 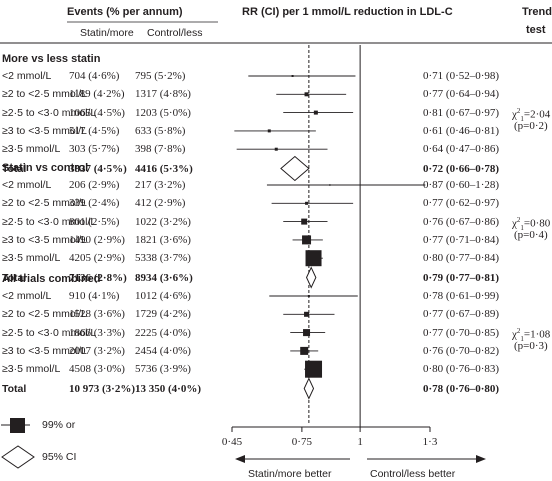 I want to click on control-events: 633 (5·8%), so click(x=160, y=130).